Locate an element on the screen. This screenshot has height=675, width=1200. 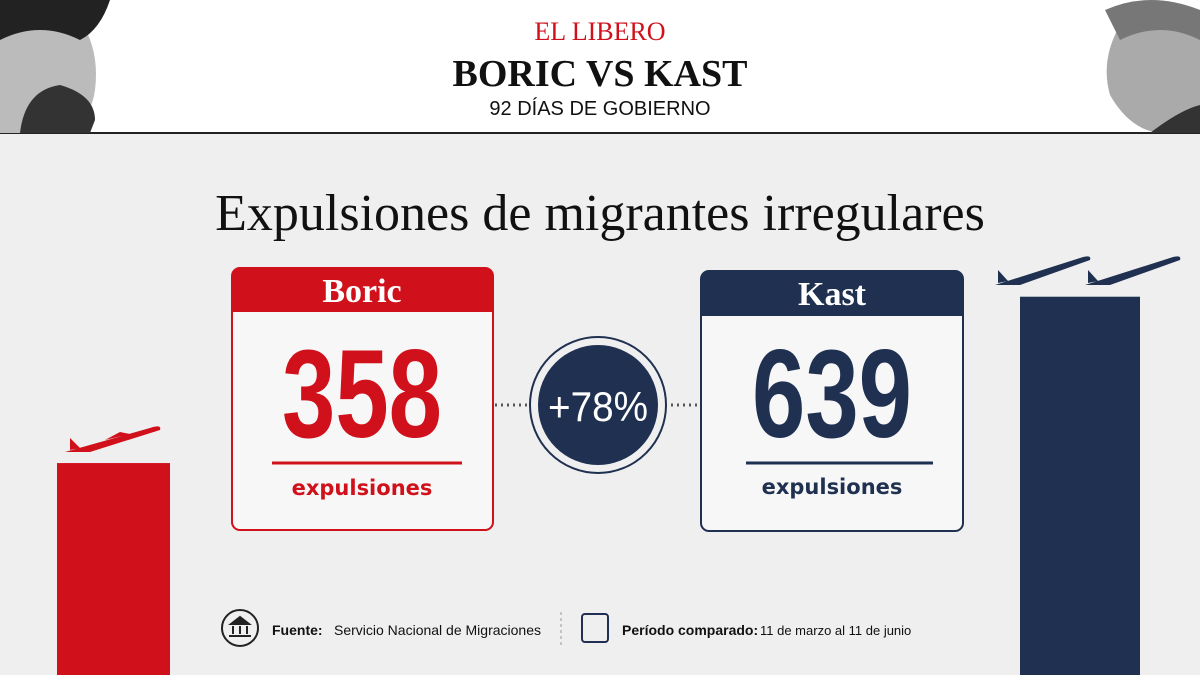
source-label: Fuente: is located at coordinates (297, 630).